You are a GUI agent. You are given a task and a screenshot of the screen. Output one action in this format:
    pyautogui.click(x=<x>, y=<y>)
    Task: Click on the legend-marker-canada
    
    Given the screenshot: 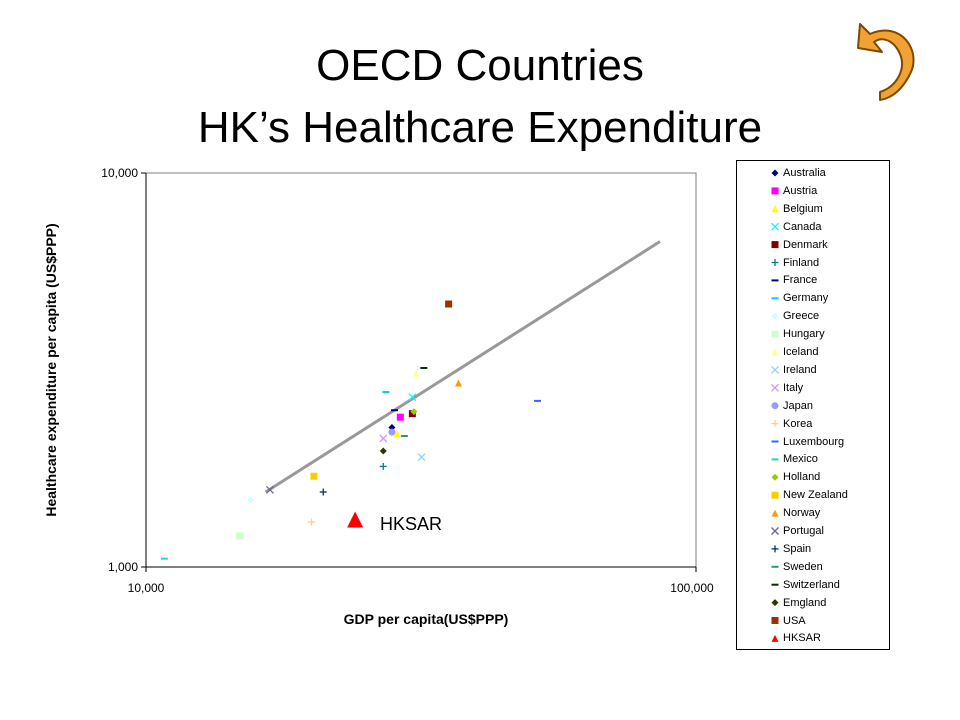 What is the action you would take?
    pyautogui.click(x=775, y=226)
    